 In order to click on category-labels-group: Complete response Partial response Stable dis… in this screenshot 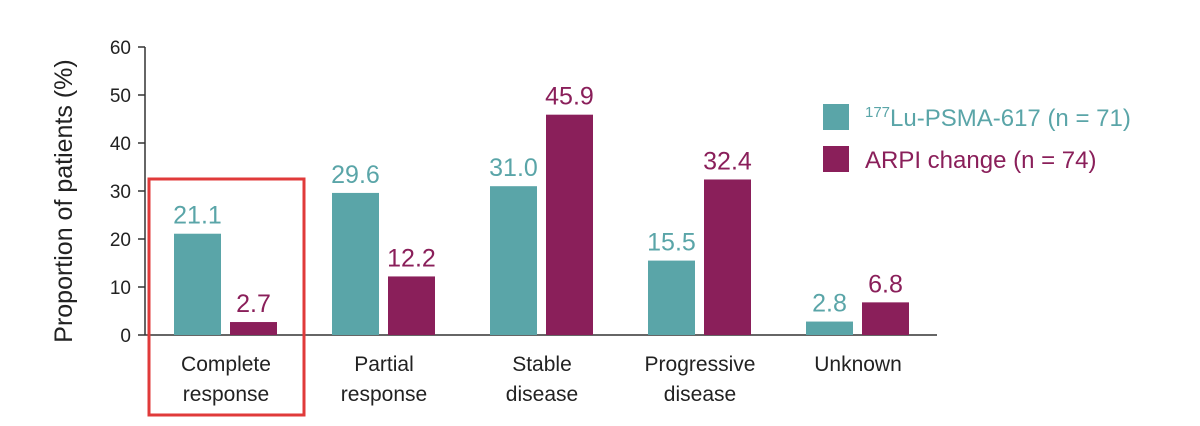, I will do `click(541, 379)`.